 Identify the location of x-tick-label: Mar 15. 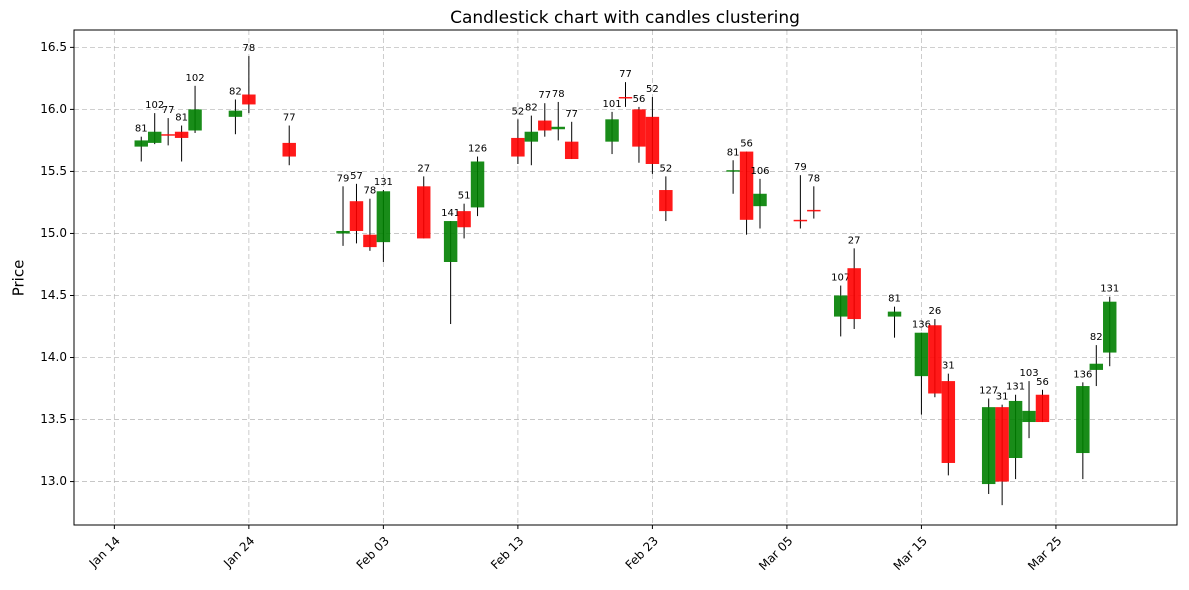
(910, 553).